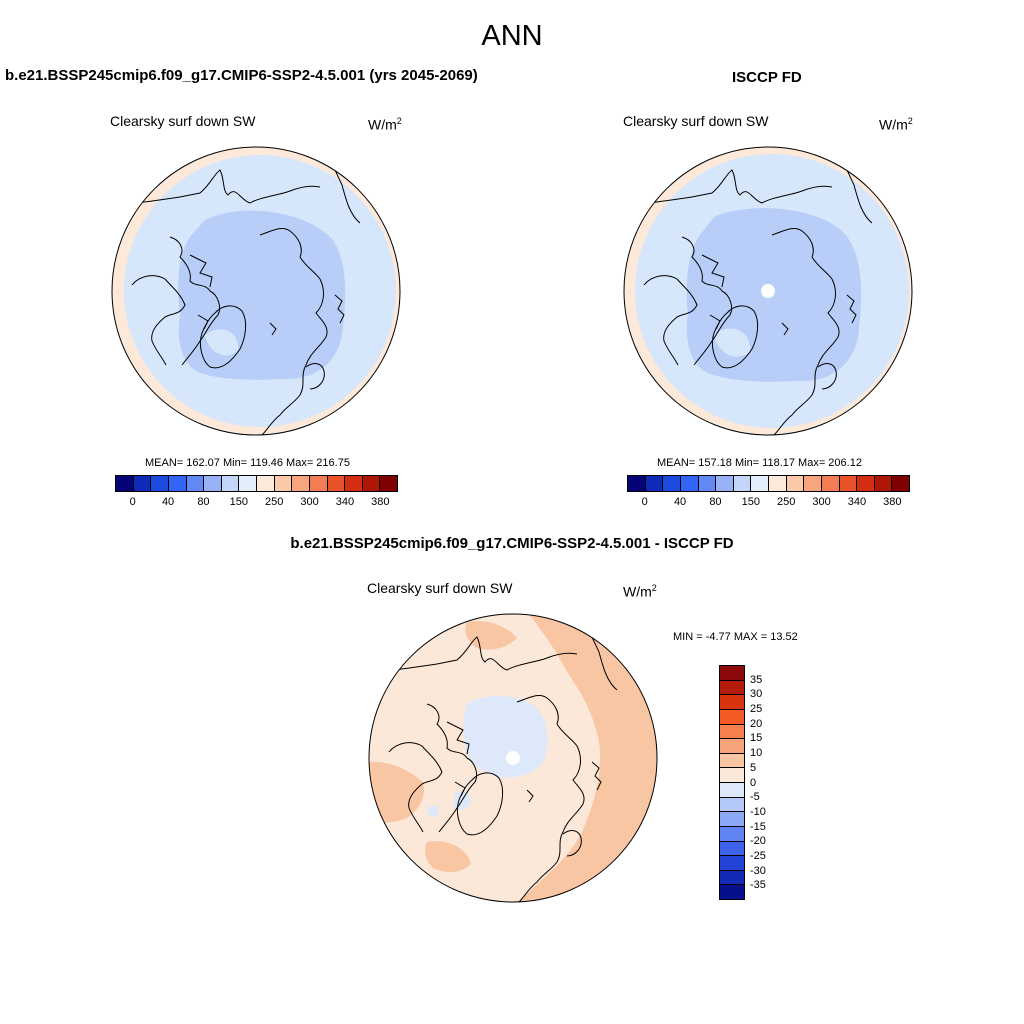 The height and width of the screenshot is (1024, 1024). I want to click on colorbar-tick-label: -15, so click(758, 826).